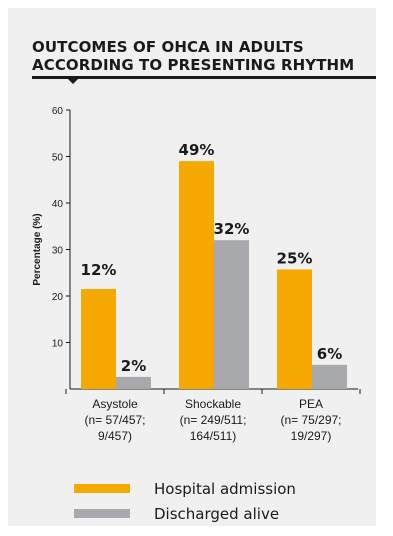  What do you see at coordinates (311, 436) in the screenshot?
I see `x-category-sample-size: 19/297)` at bounding box center [311, 436].